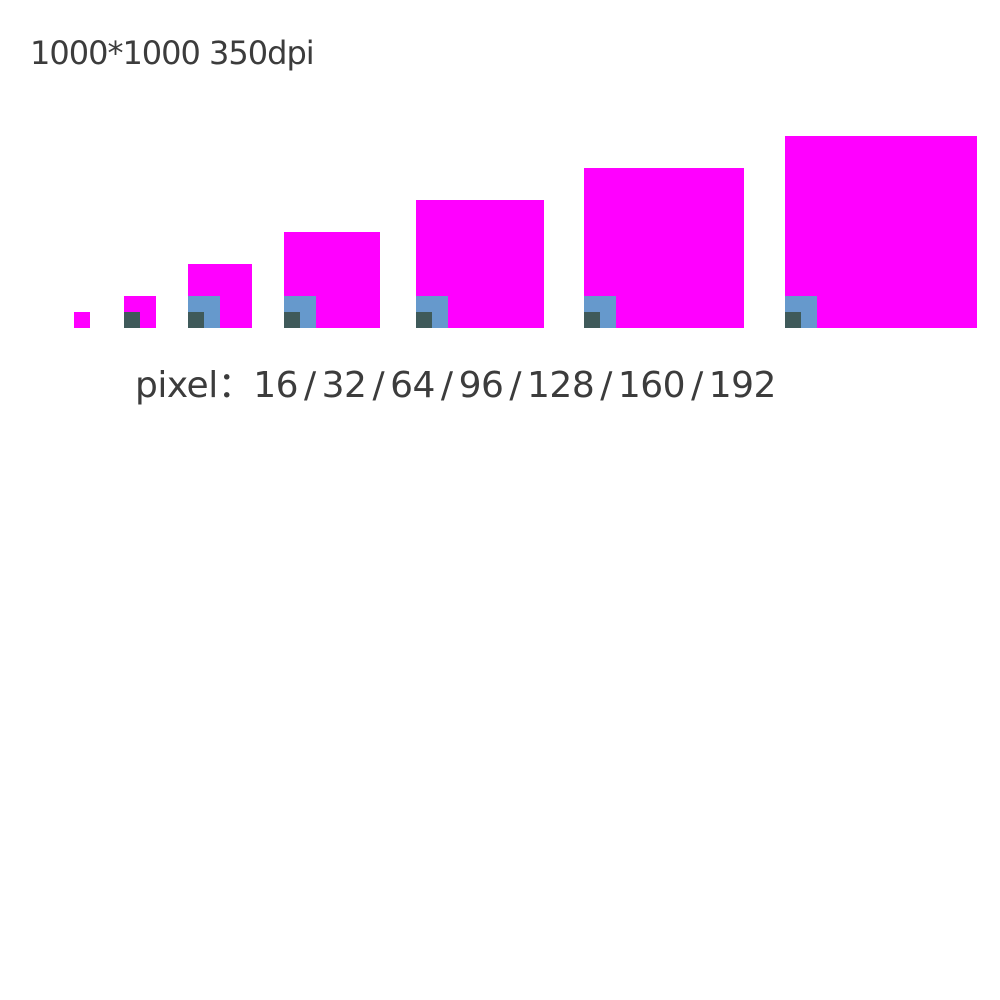 The width and height of the screenshot is (1000, 1000). I want to click on size-label: 160, so click(651, 385).